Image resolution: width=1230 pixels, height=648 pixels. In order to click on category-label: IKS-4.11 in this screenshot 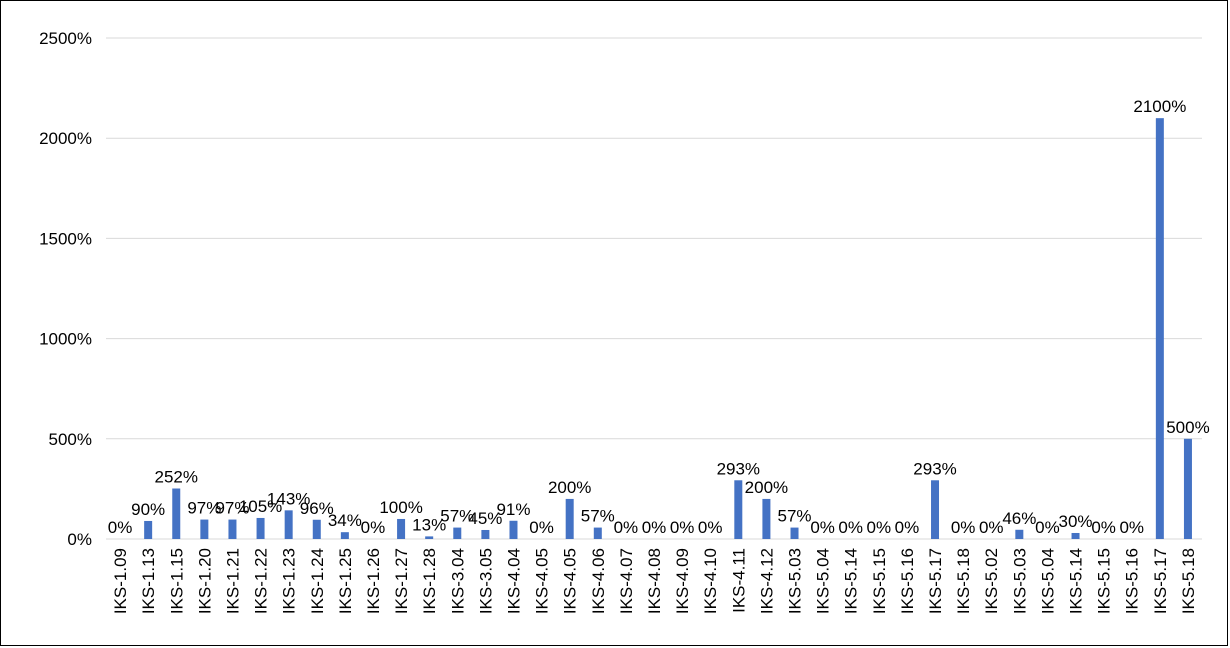, I will do `click(738, 580)`.